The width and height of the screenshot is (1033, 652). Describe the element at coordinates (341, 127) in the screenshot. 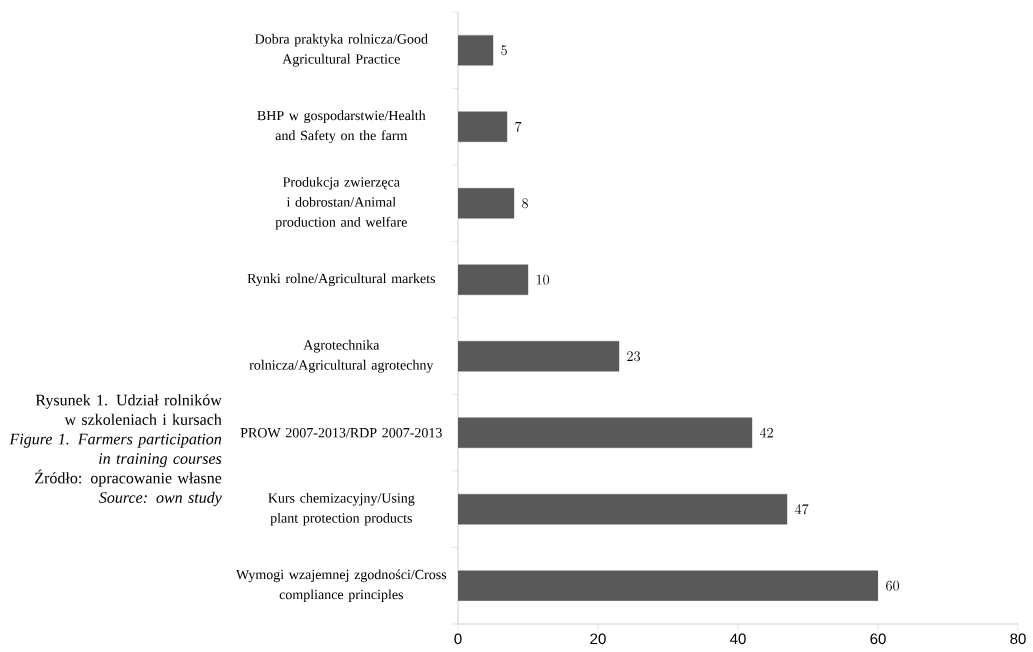

I see `y-tick-label: BHP w gospodarstwie/Health and Safety on the farm` at that location.